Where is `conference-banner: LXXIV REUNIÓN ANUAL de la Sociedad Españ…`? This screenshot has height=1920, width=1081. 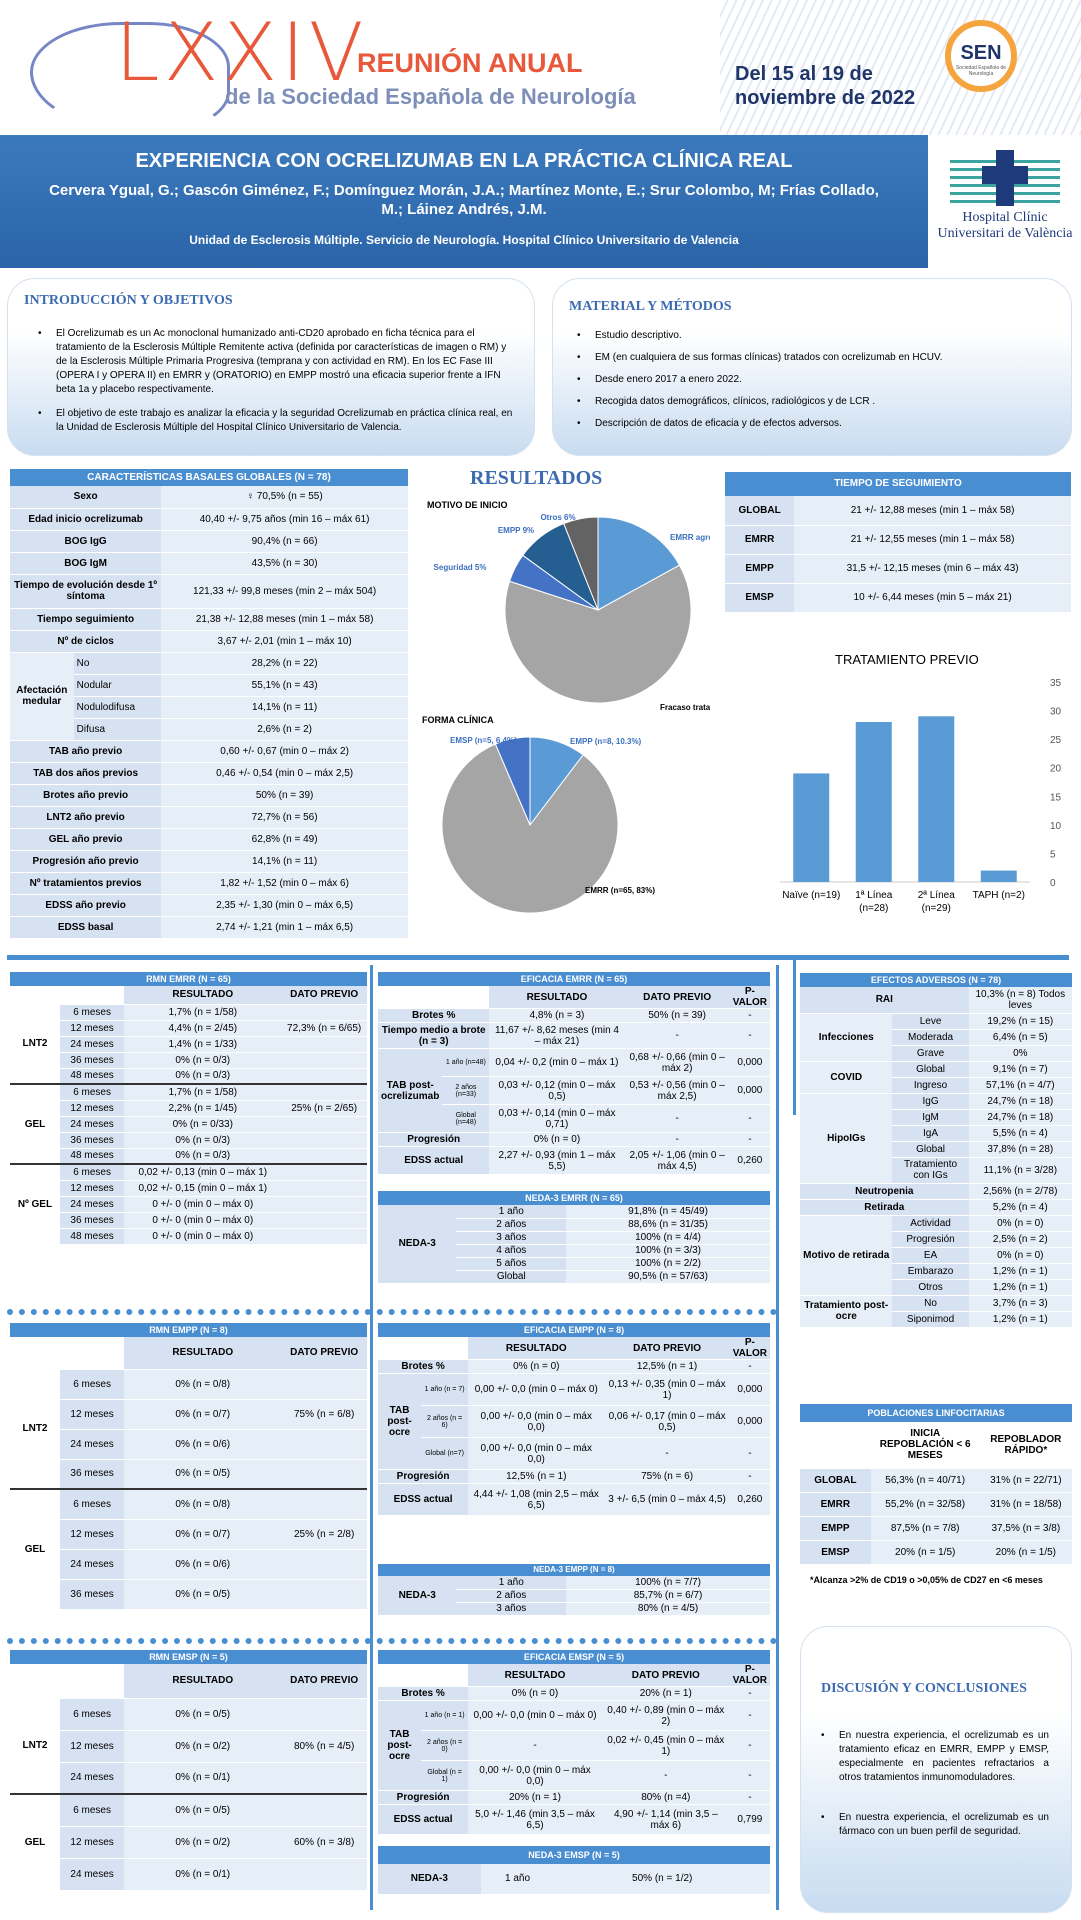
conference-banner: LXXIV REUNIÓN ANUAL de la Sociedad Españ… is located at coordinates (540, 67).